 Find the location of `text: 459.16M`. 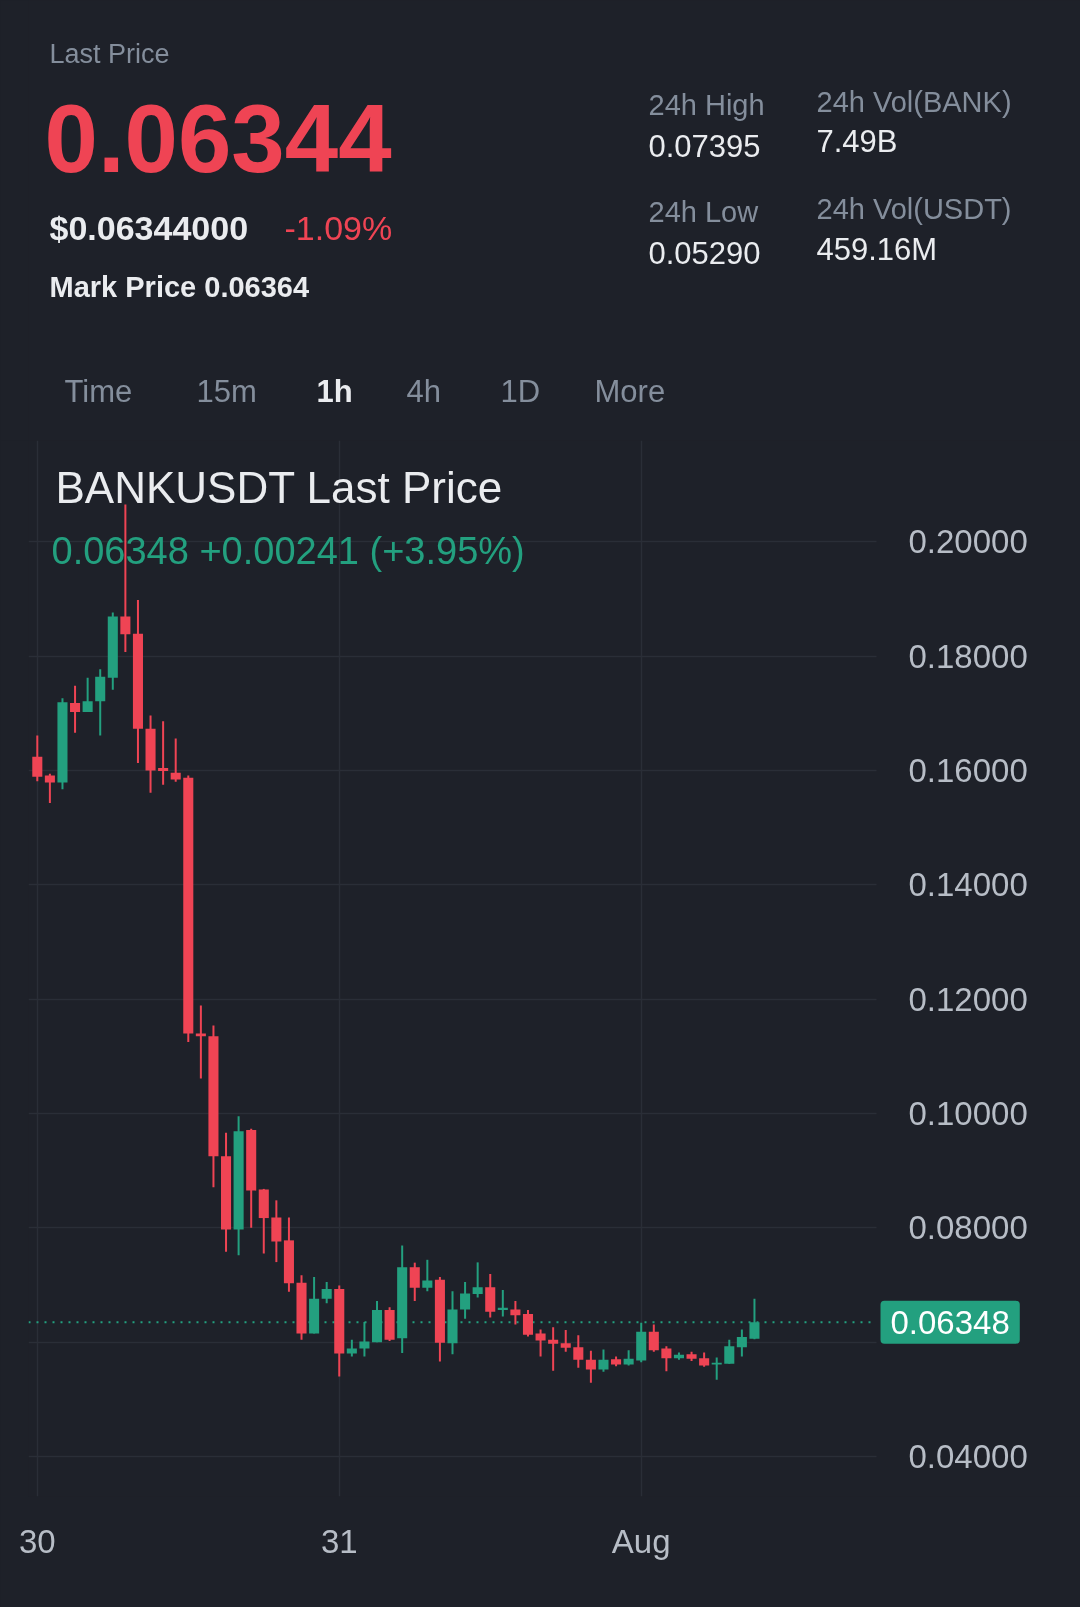

text: 459.16M is located at coordinates (877, 249).